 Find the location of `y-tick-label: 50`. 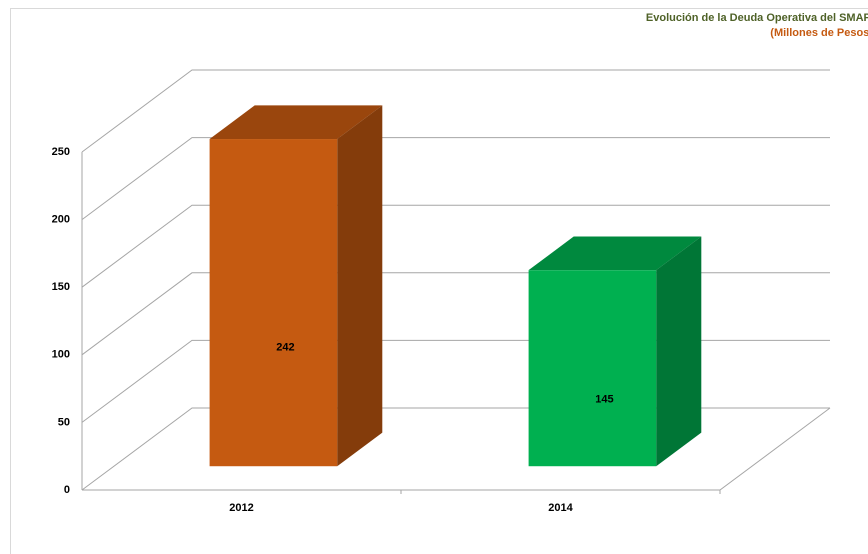

y-tick-label: 50 is located at coordinates (64, 422).